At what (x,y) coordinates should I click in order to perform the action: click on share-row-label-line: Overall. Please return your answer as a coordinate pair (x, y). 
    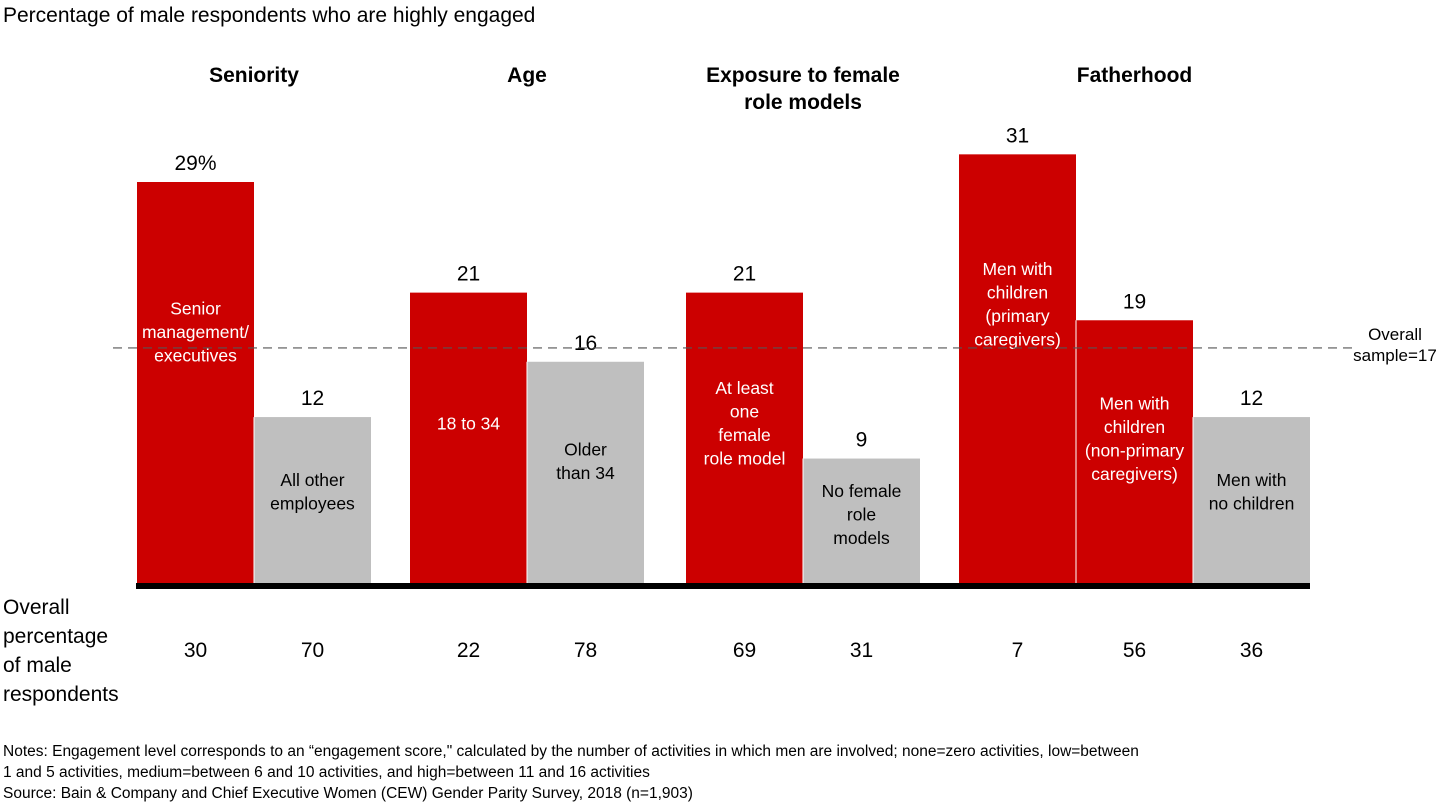
    Looking at the image, I should click on (36, 607).